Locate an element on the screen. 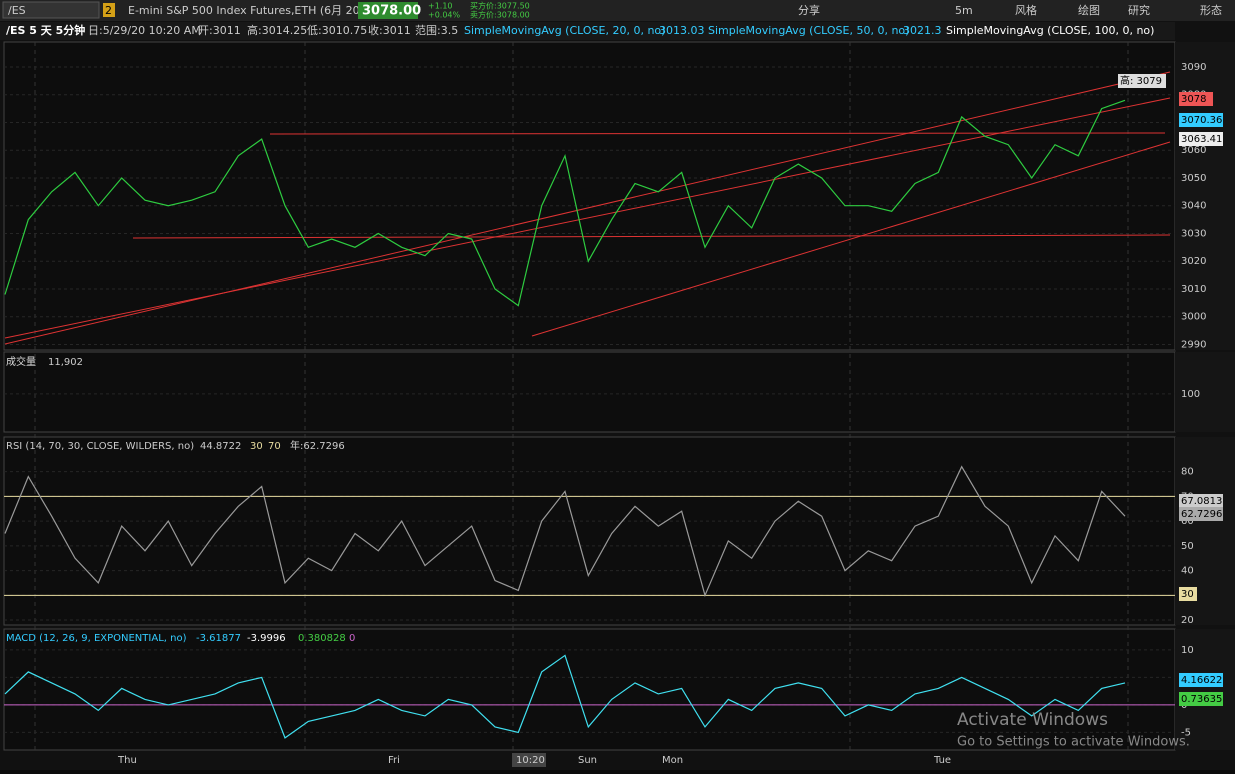 The height and width of the screenshot is (774, 1235). sma20-value: 3013.03 is located at coordinates (682, 30).